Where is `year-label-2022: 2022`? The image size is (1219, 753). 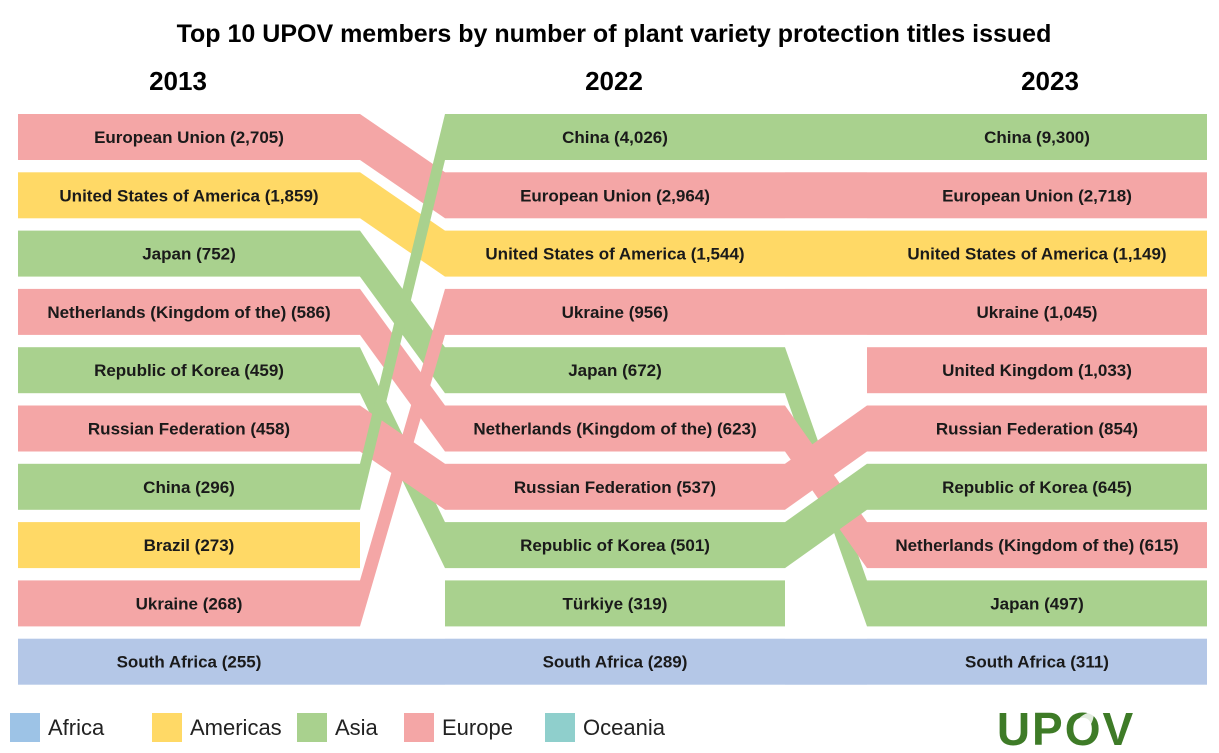 year-label-2022: 2022 is located at coordinates (614, 81).